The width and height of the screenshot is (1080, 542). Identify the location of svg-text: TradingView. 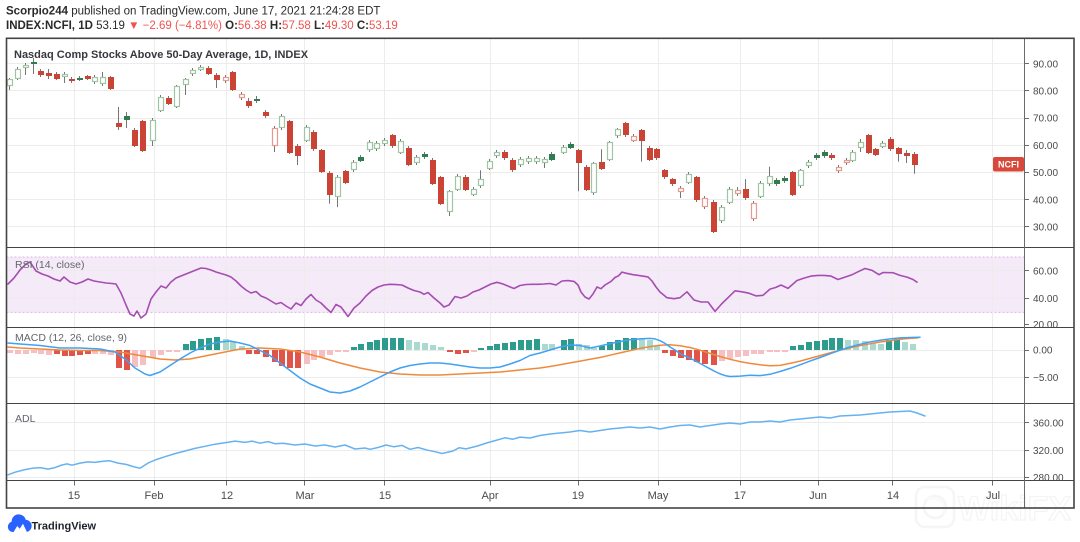
(64, 527).